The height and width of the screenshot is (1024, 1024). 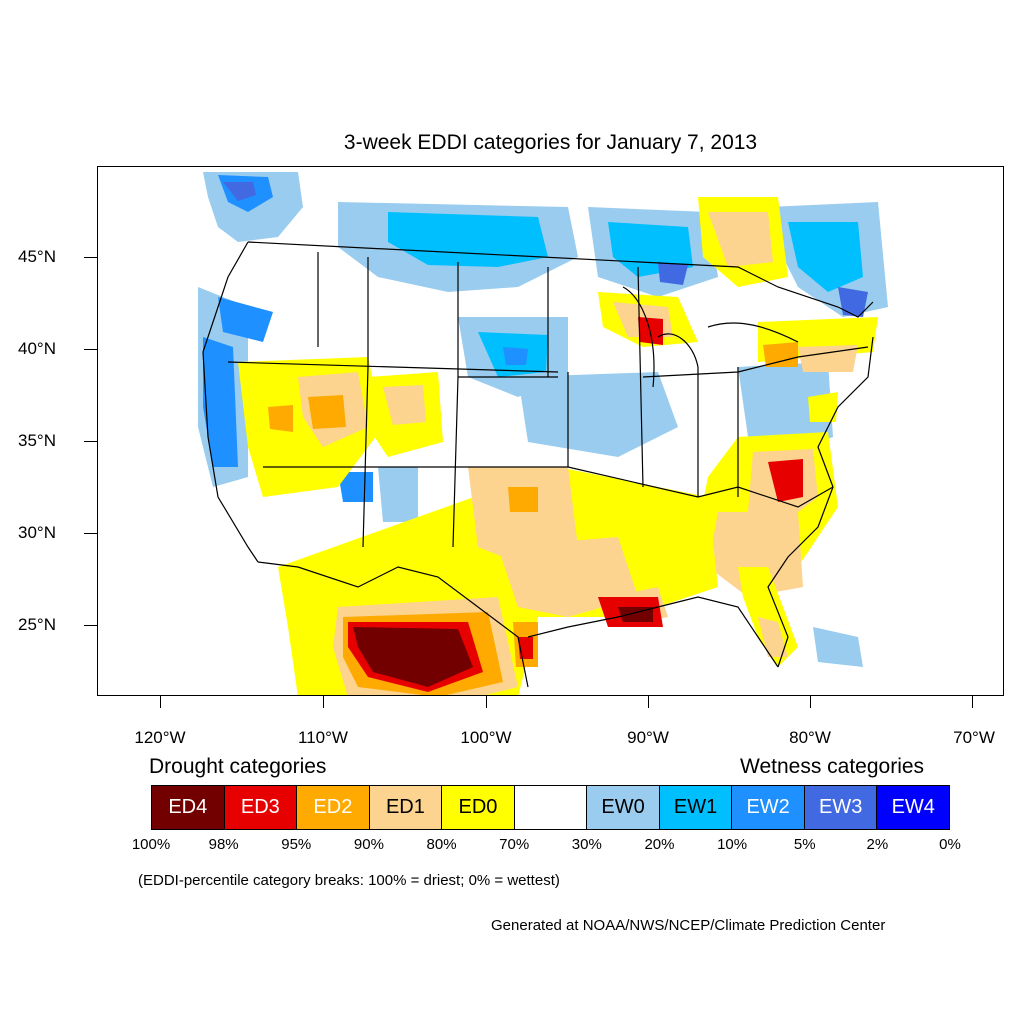 I want to click on percentile-label: 100%, so click(x=151, y=844).